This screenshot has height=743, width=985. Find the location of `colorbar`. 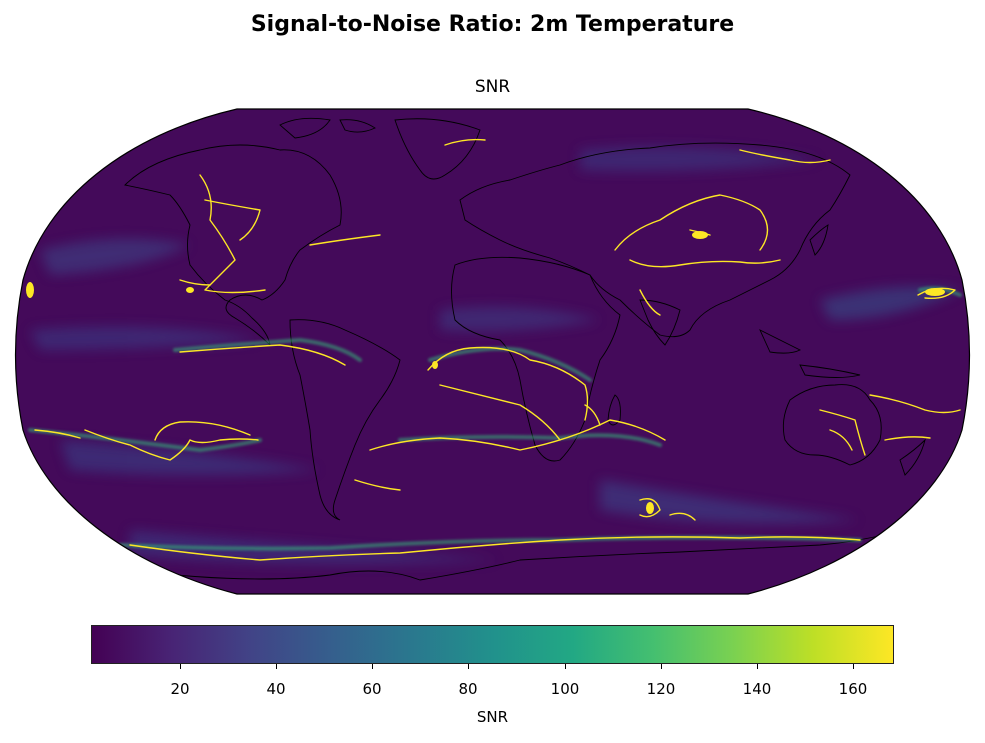

colorbar is located at coordinates (492, 644).